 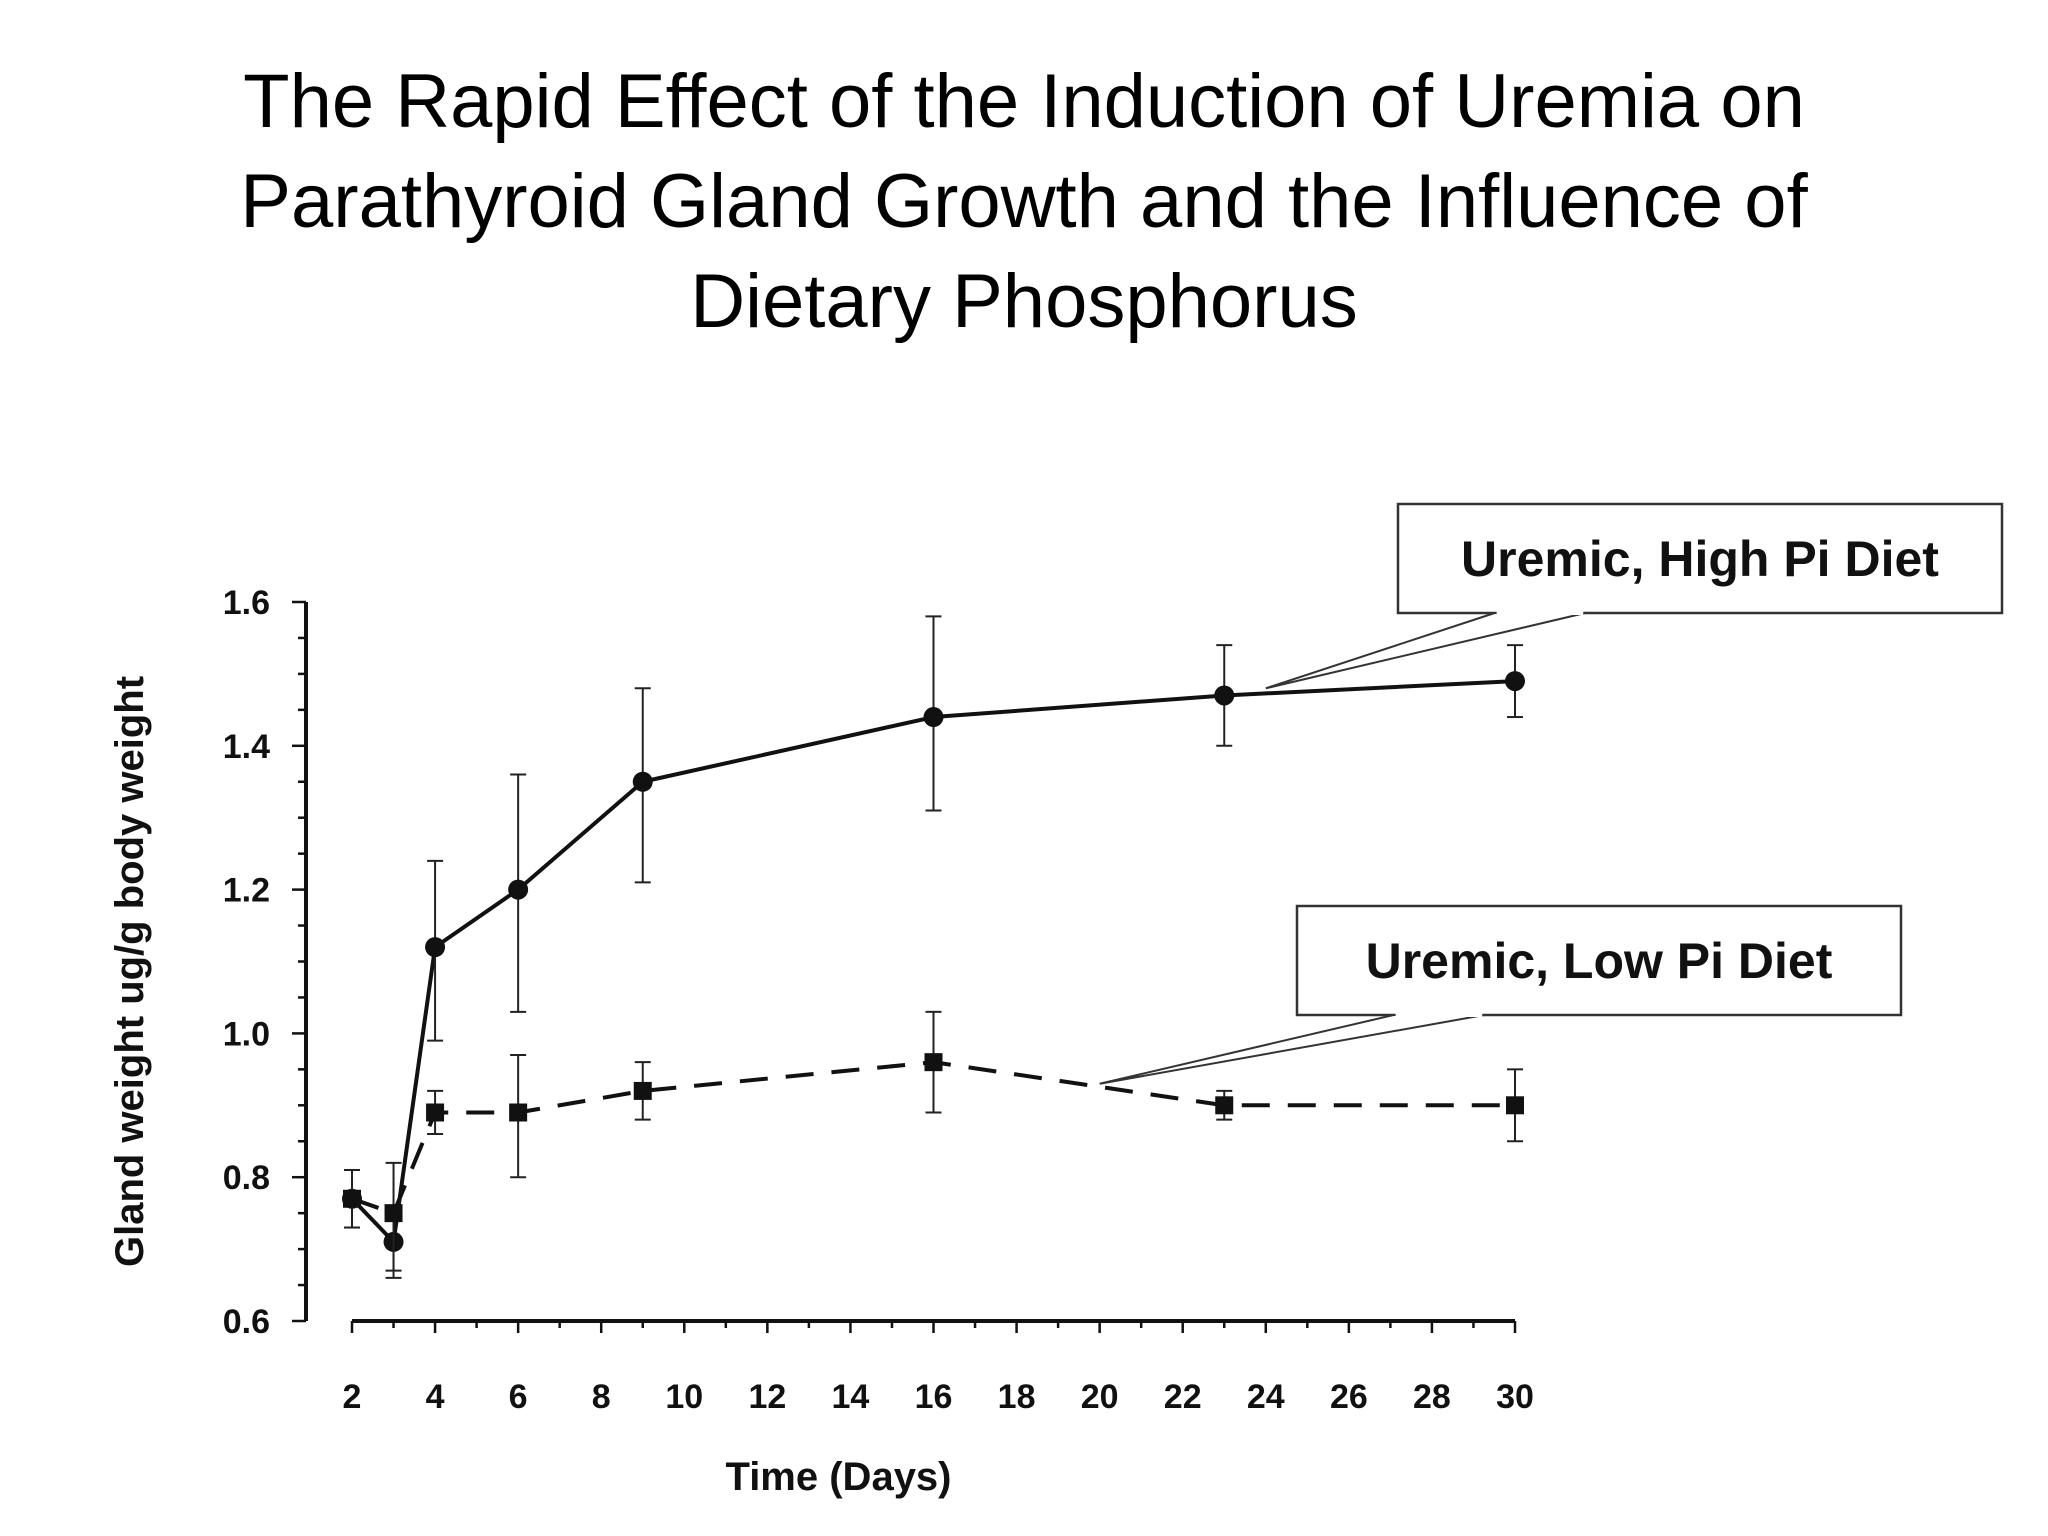 What do you see at coordinates (246, 891) in the screenshot?
I see `y-tick-label: 1.2` at bounding box center [246, 891].